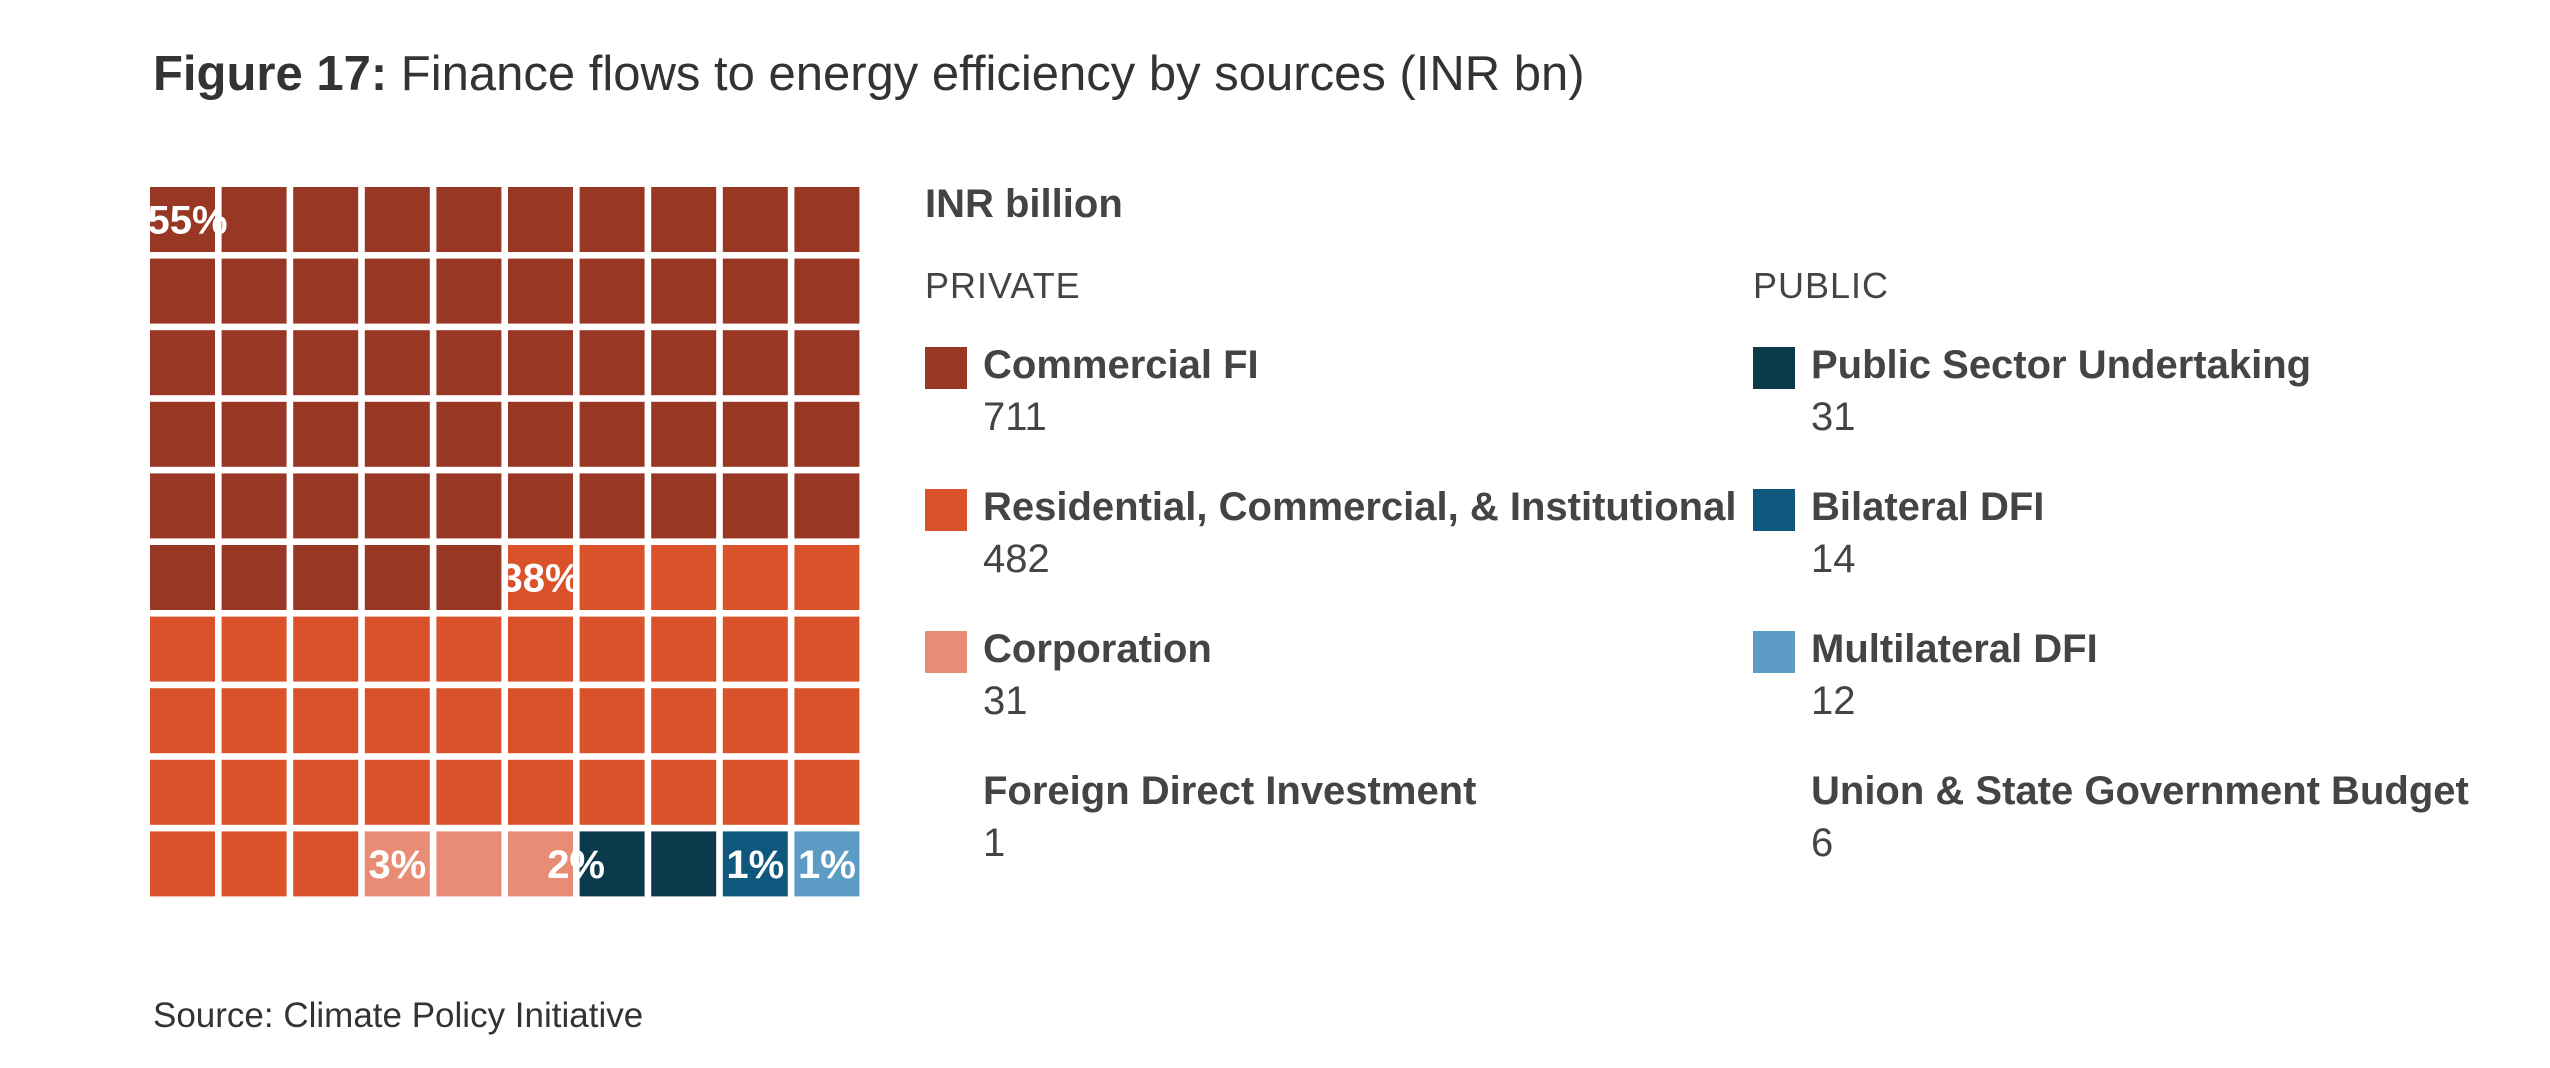  I want to click on waffle-percent-label: 3%, so click(397, 865).